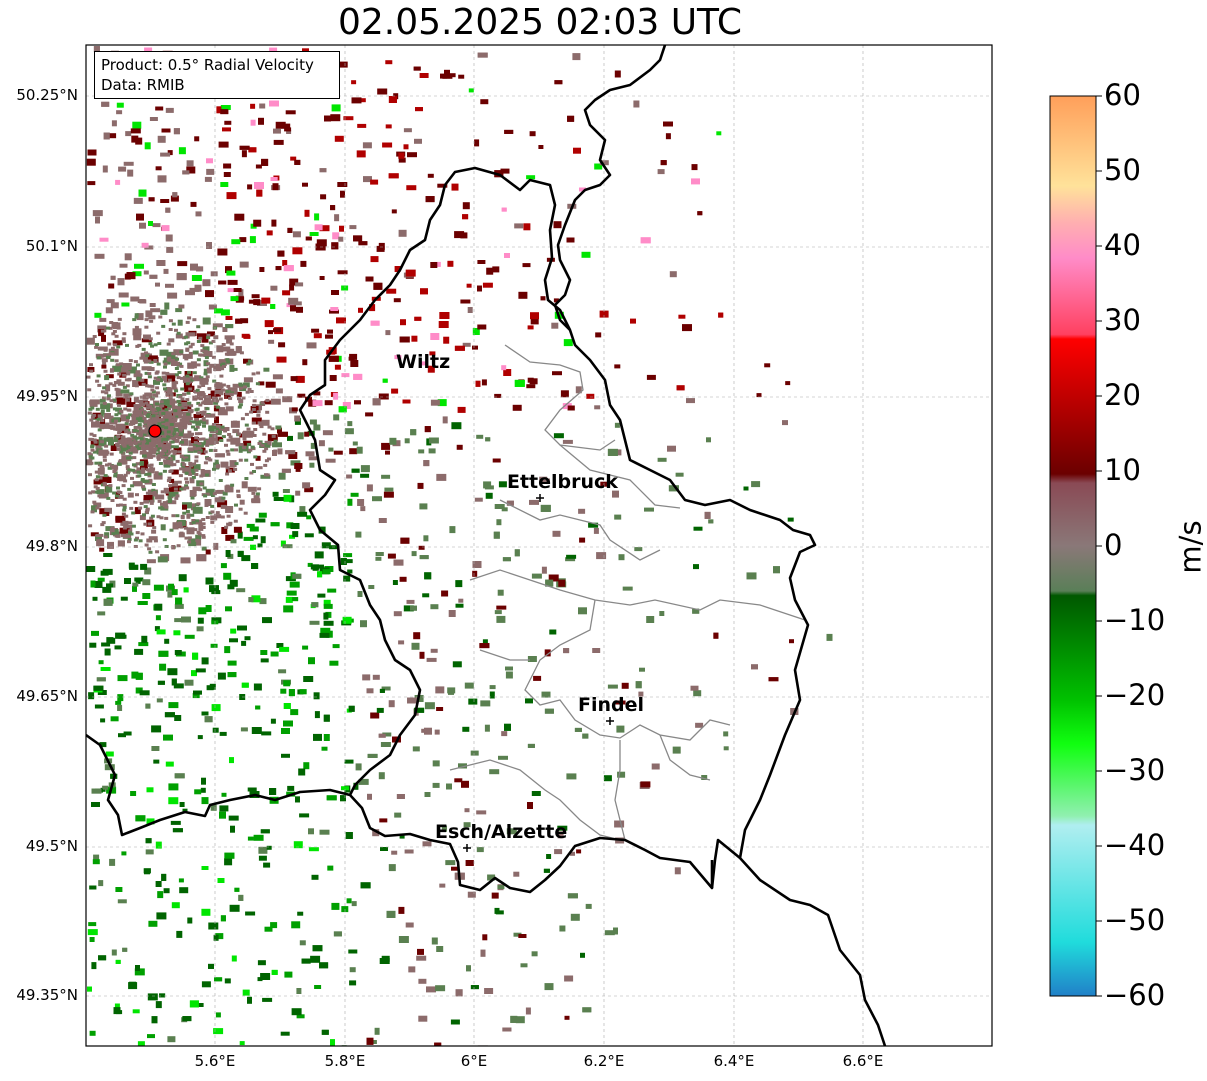  I want to click on colorbar-tick-label: 0, so click(1113, 545).